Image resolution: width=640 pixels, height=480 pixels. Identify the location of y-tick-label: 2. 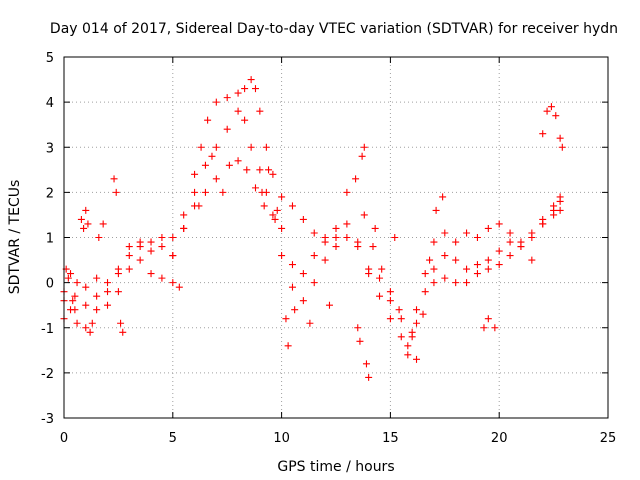
(50, 193).